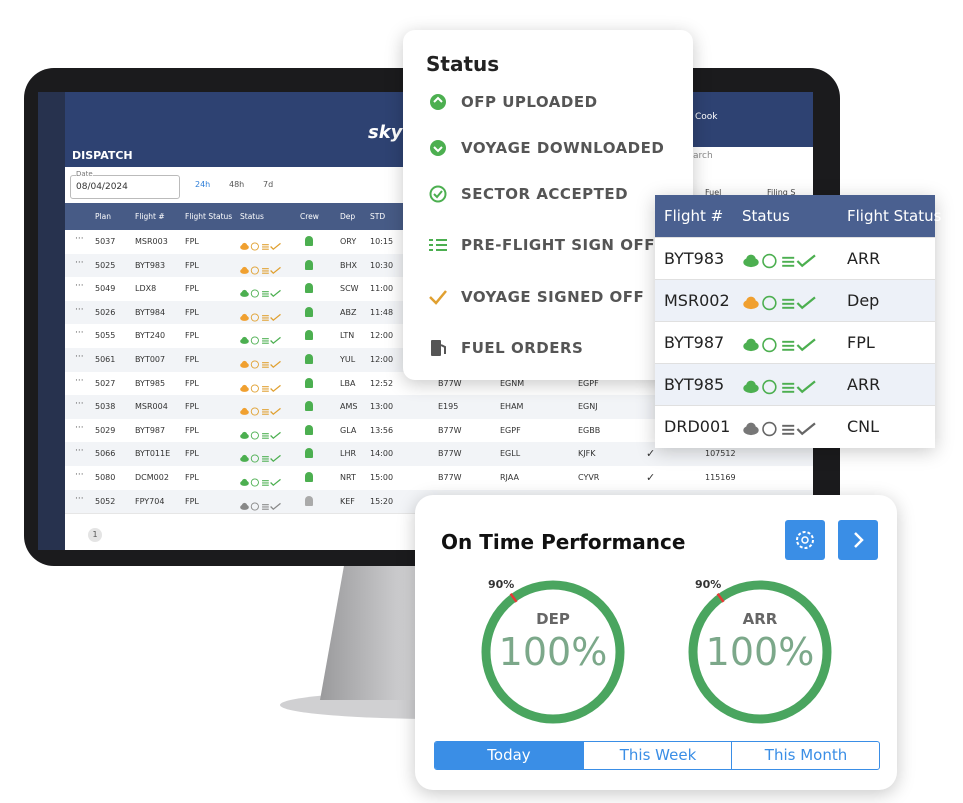  Describe the element at coordinates (651, 477) in the screenshot. I see `accepted-check: ✓` at that location.